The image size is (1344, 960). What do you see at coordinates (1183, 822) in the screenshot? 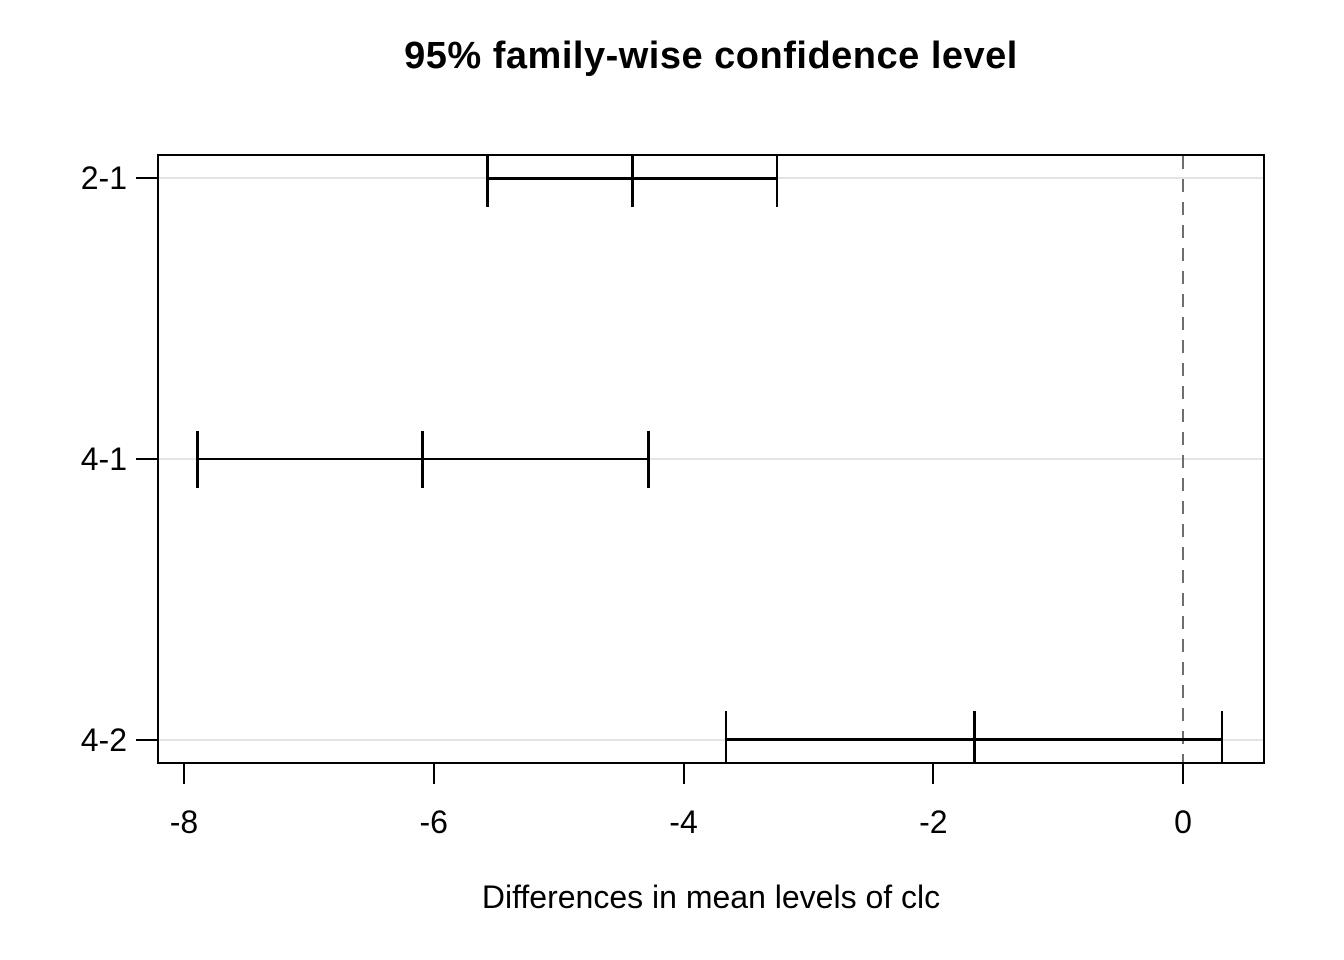
I see `x-axis-tick-label: 0` at bounding box center [1183, 822].